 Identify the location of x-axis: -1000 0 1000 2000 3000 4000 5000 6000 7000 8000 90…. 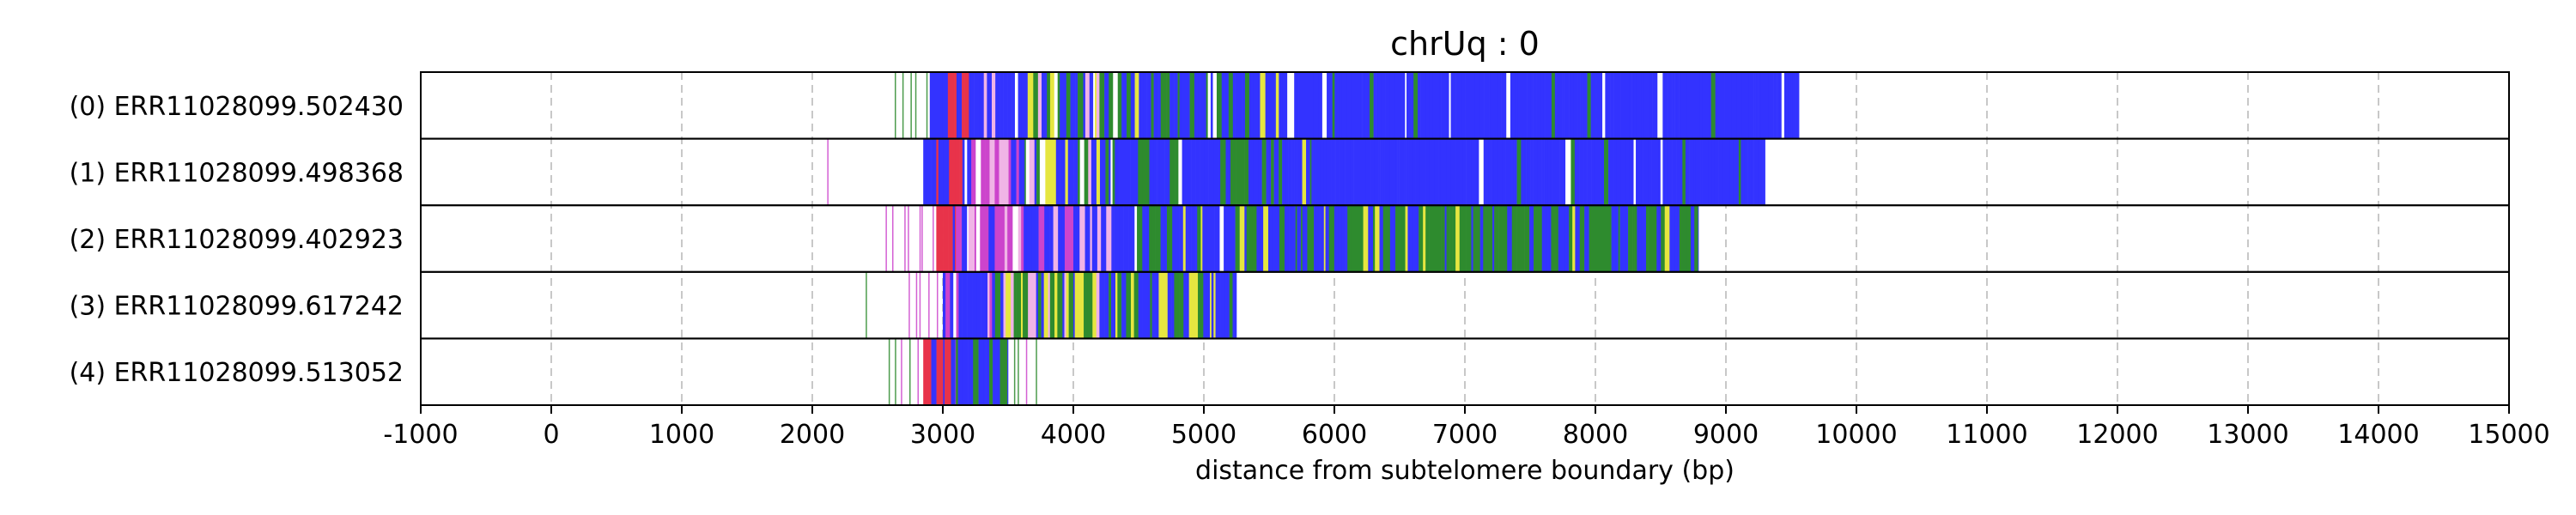
(1466, 427).